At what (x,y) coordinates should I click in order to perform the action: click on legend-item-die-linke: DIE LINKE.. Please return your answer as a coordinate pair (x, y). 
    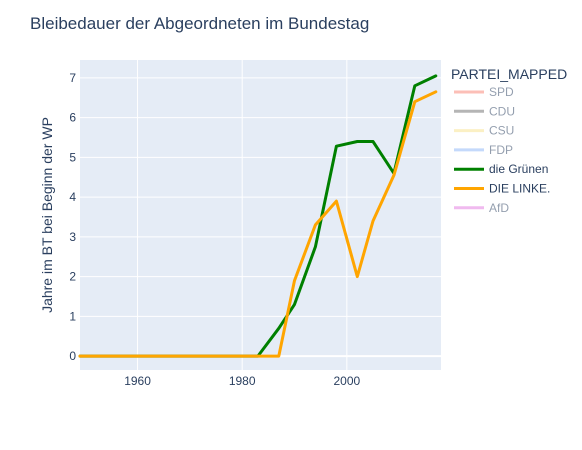
    Looking at the image, I should click on (502, 189).